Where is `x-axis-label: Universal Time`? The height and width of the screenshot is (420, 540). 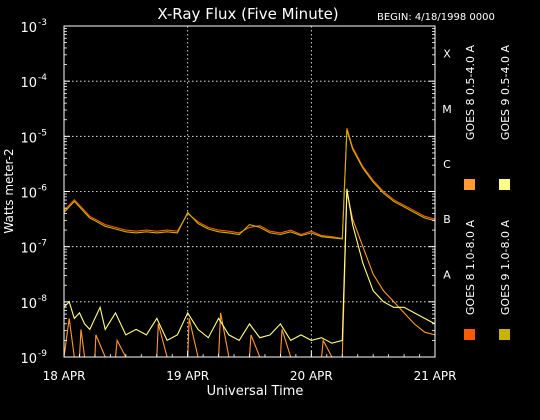
x-axis-label: Universal Time is located at coordinates (255, 391).